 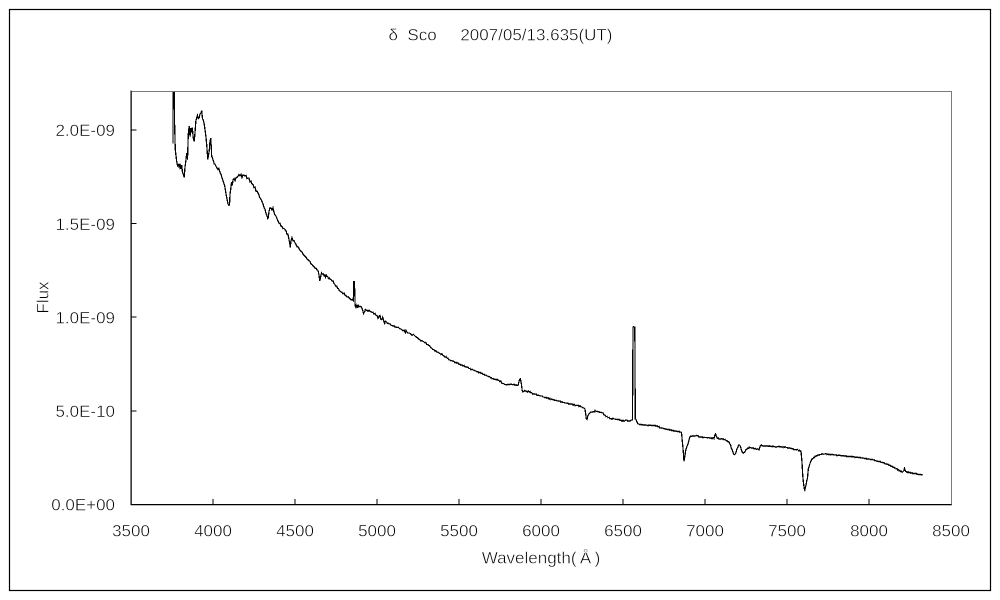 I want to click on svg-text: 1.5E-09, so click(x=85, y=224).